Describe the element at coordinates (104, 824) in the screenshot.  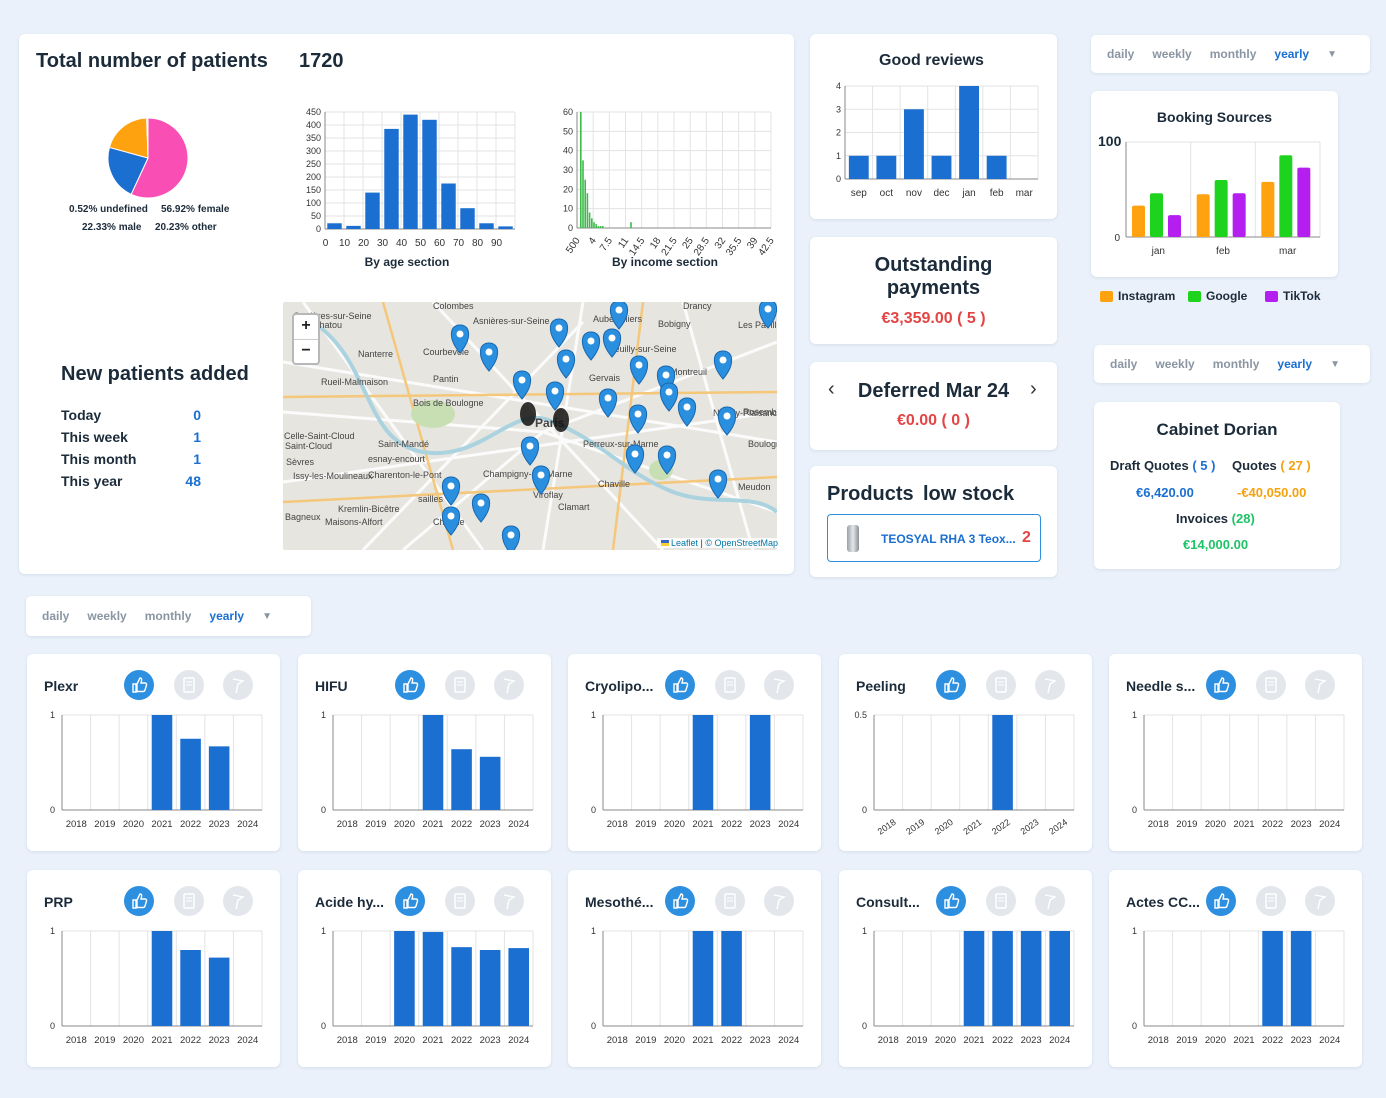
I see `x-tick-label: 2019` at that location.